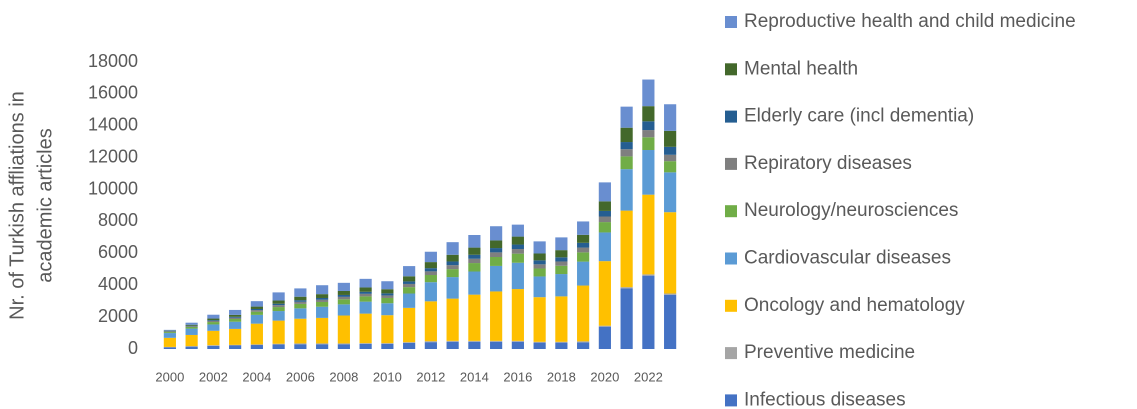 The height and width of the screenshot is (409, 1137). Describe the element at coordinates (169, 376) in the screenshot. I see `x-tick-label: 2000` at that location.